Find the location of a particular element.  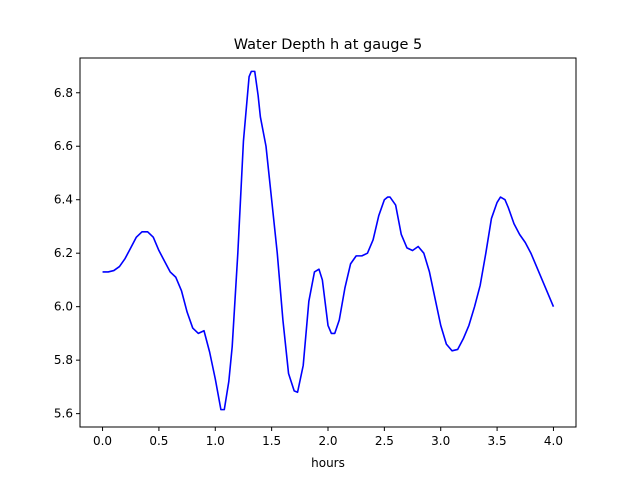

y-tick-label: 5.6 is located at coordinates (63, 414).